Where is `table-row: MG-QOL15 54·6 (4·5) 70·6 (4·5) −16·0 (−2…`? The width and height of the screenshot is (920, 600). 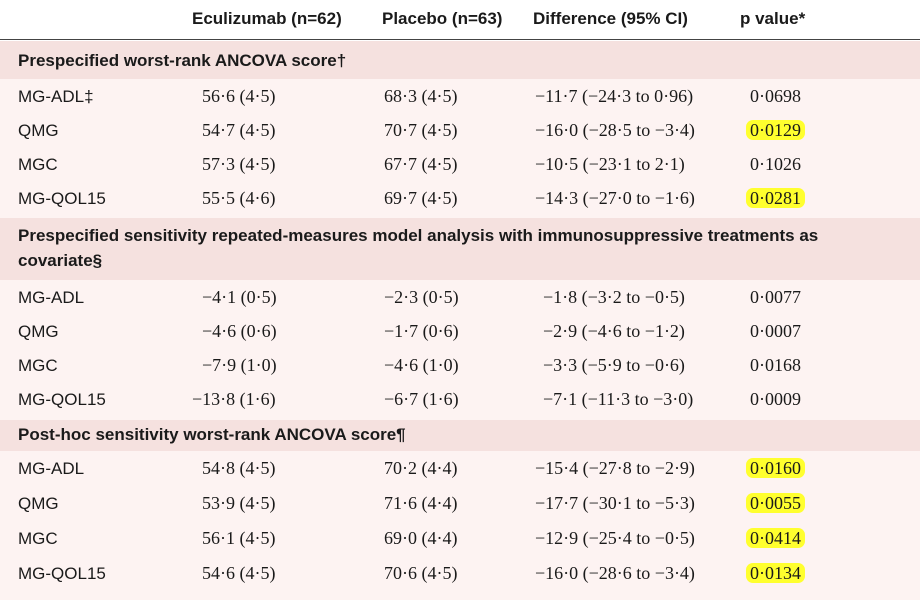 table-row: MG-QOL15 54·6 (4·5) 70·6 (4·5) −16·0 (−2… is located at coordinates (460, 573).